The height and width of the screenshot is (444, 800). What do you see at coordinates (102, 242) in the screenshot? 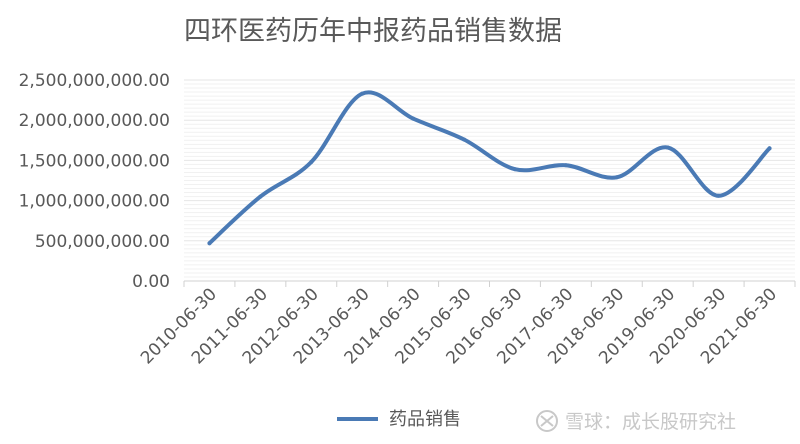
I see `y-tick-label: 500,000,000.00` at bounding box center [102, 242].